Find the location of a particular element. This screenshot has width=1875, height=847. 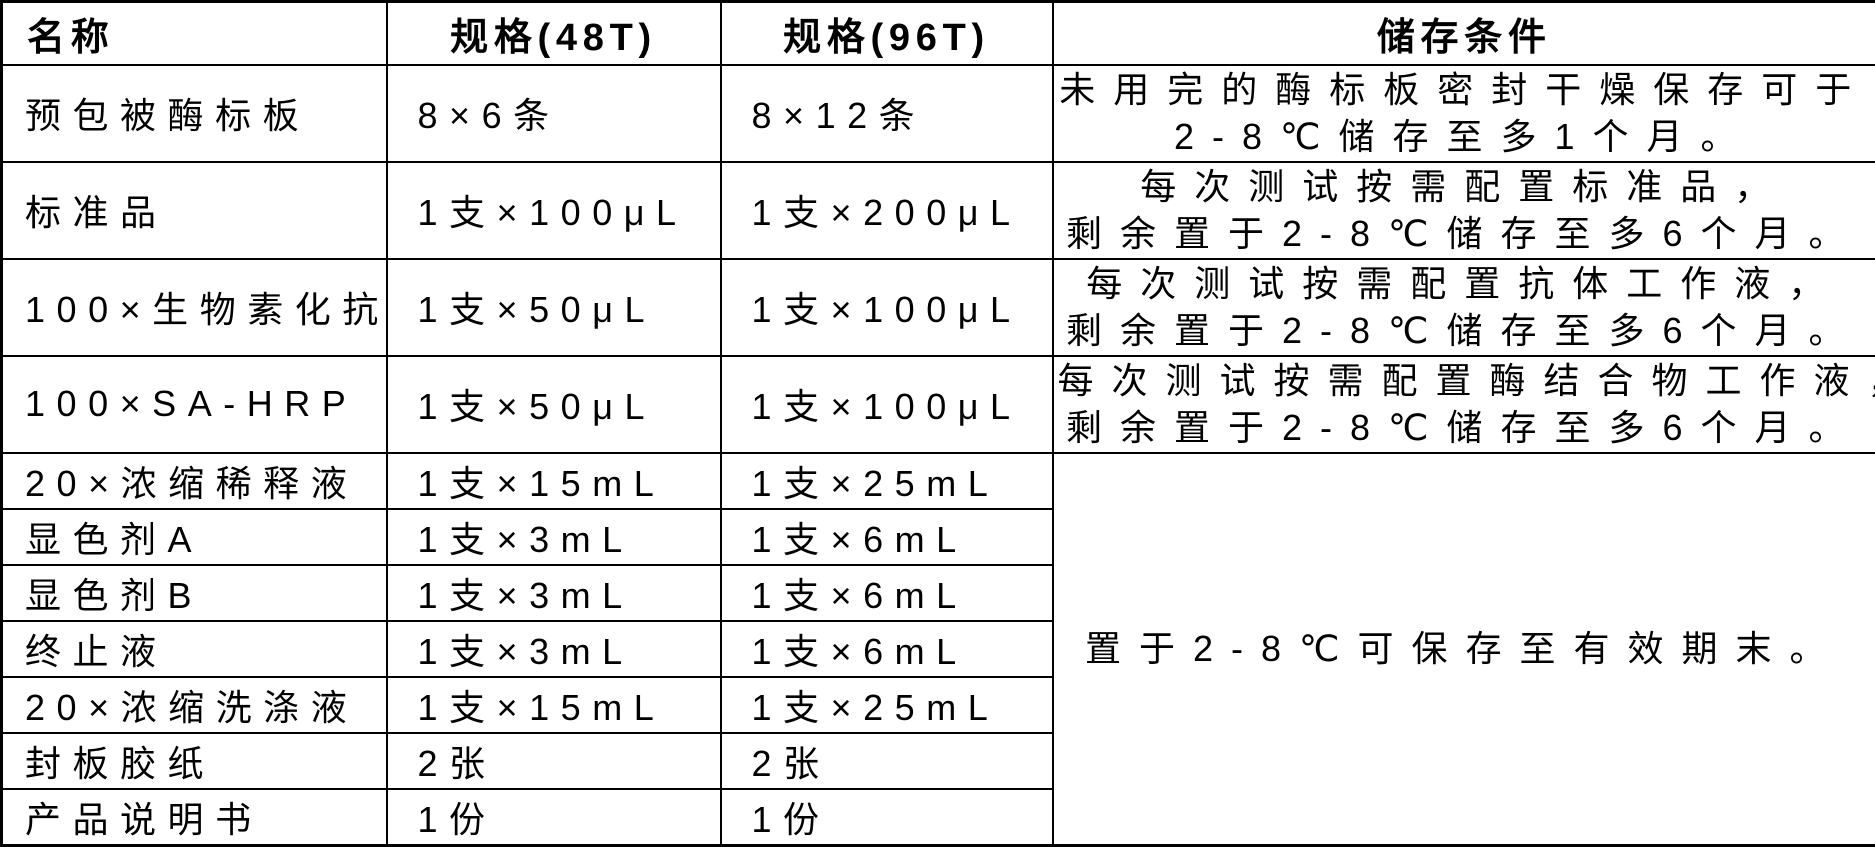

cell-spec-48t: 2张 is located at coordinates (554, 761).